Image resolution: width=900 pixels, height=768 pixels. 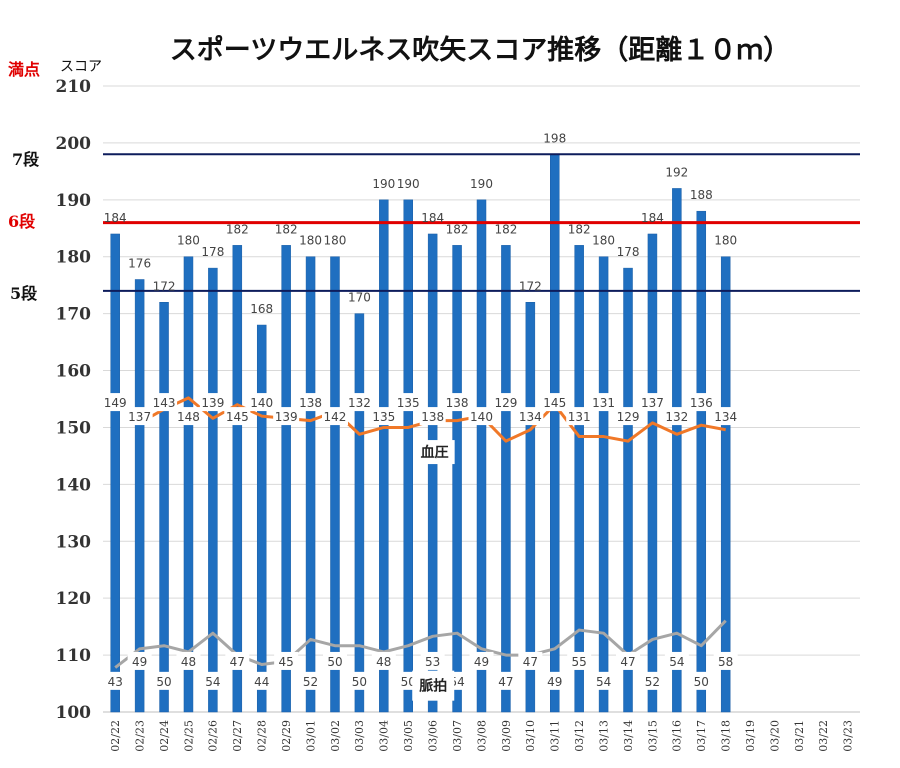 I want to click on x-tick-label: 03/10, so click(x=530, y=736).